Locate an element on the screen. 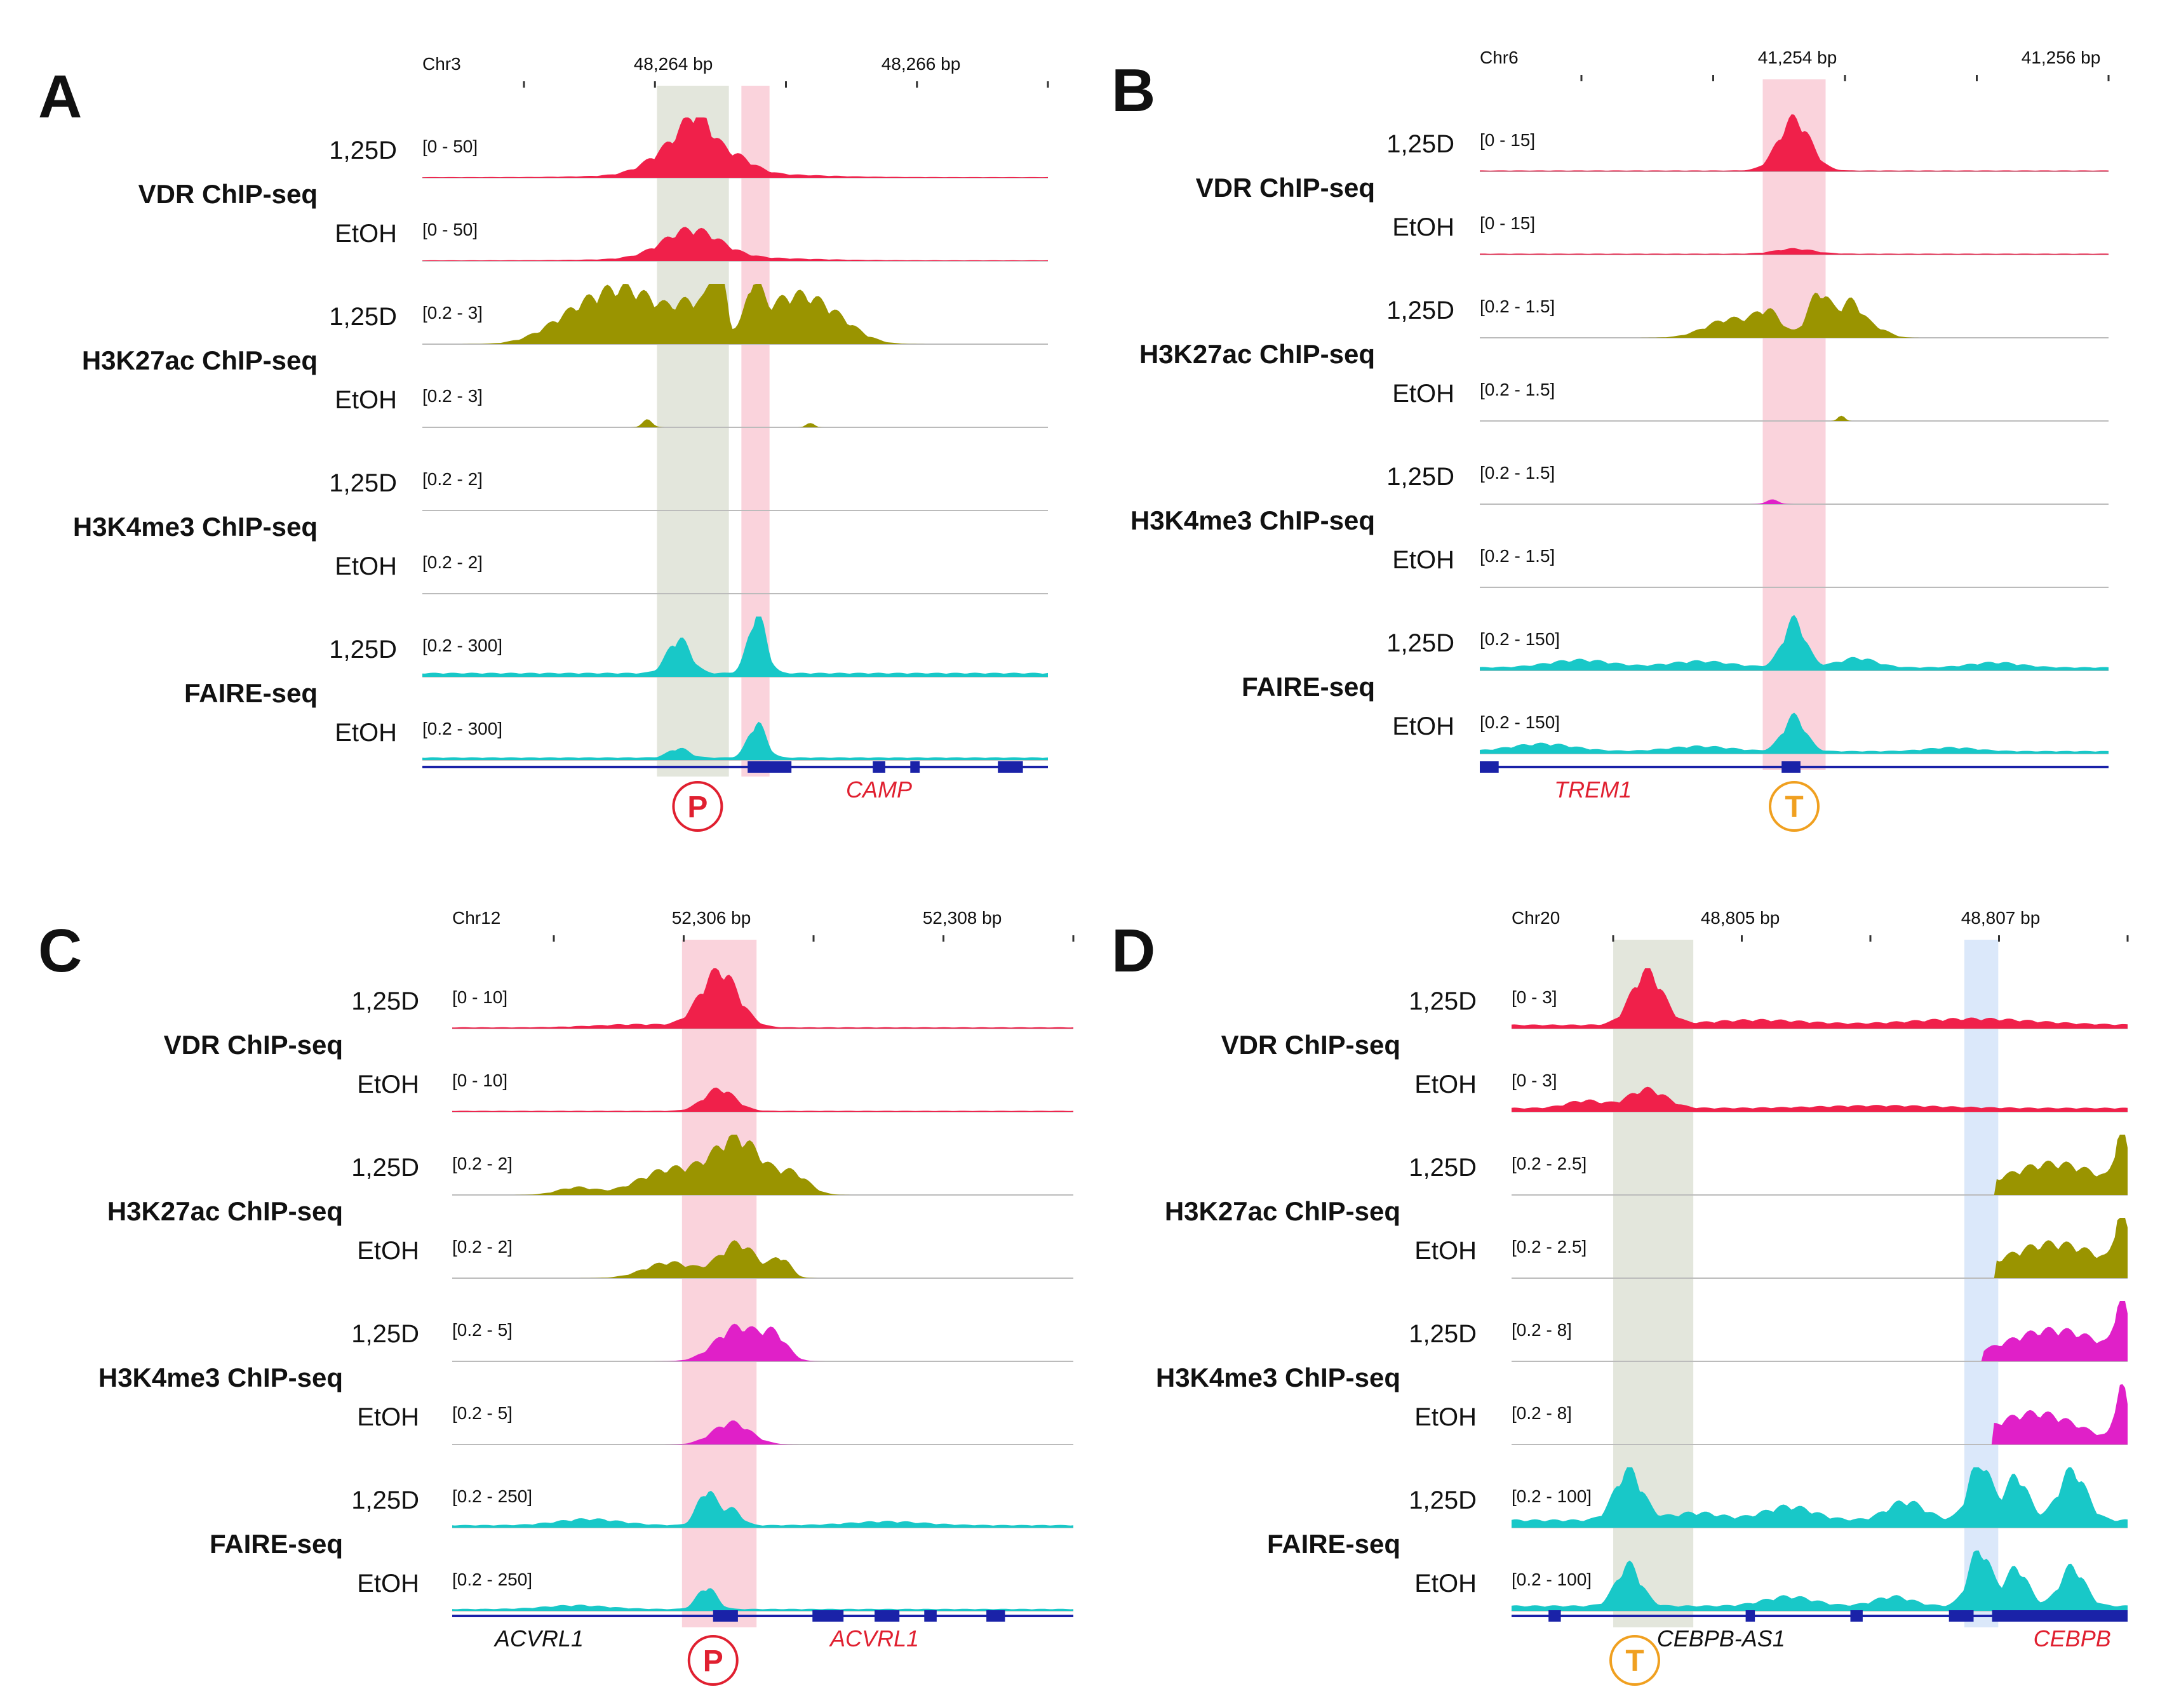 This screenshot has height=1708, width=2160. chromosome-label: Chr6 is located at coordinates (1499, 57).